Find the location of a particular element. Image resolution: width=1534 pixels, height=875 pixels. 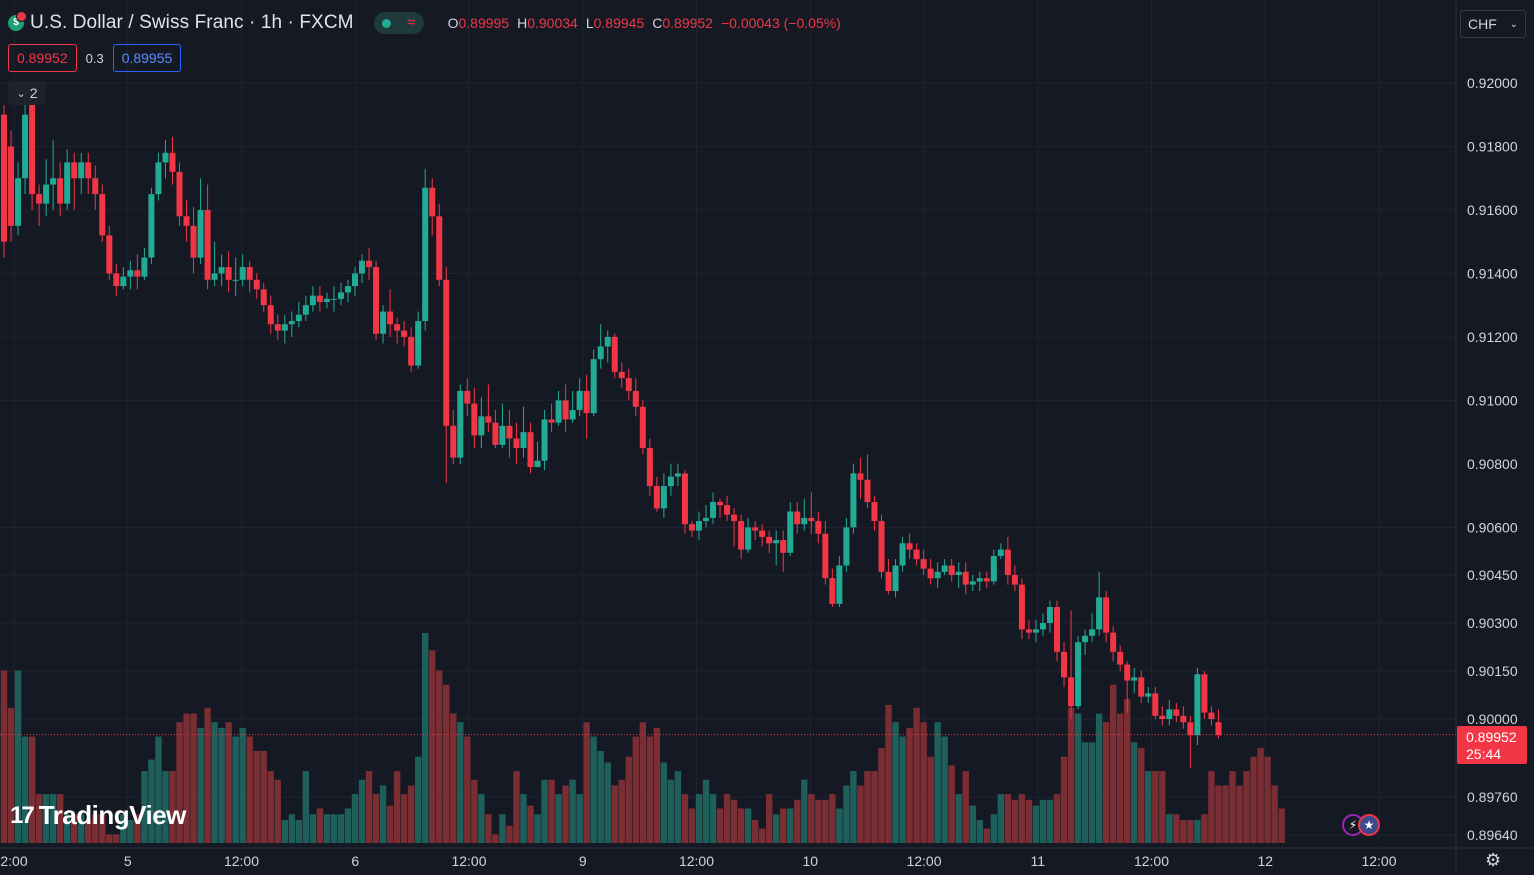

price-tick-label: 0.90600 is located at coordinates (1492, 527).